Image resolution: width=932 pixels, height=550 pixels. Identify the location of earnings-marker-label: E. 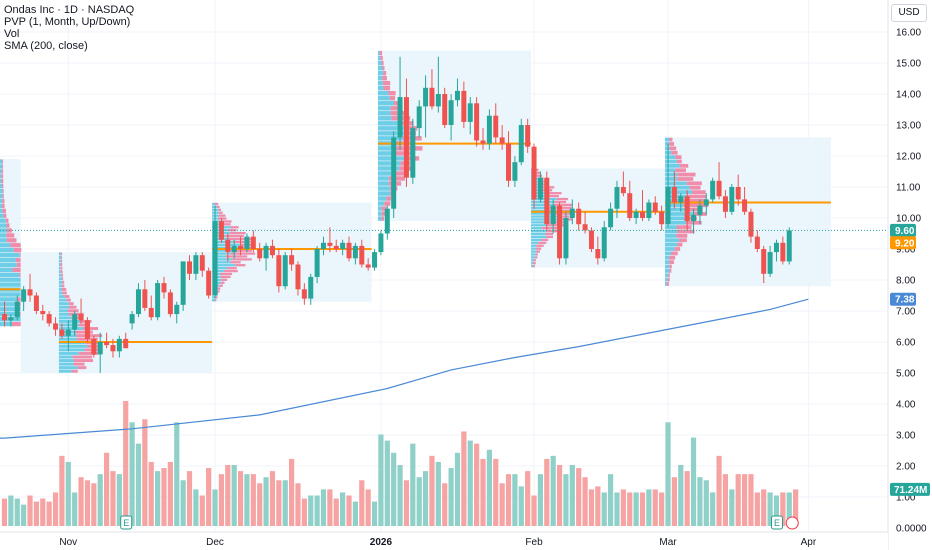
(777, 523).